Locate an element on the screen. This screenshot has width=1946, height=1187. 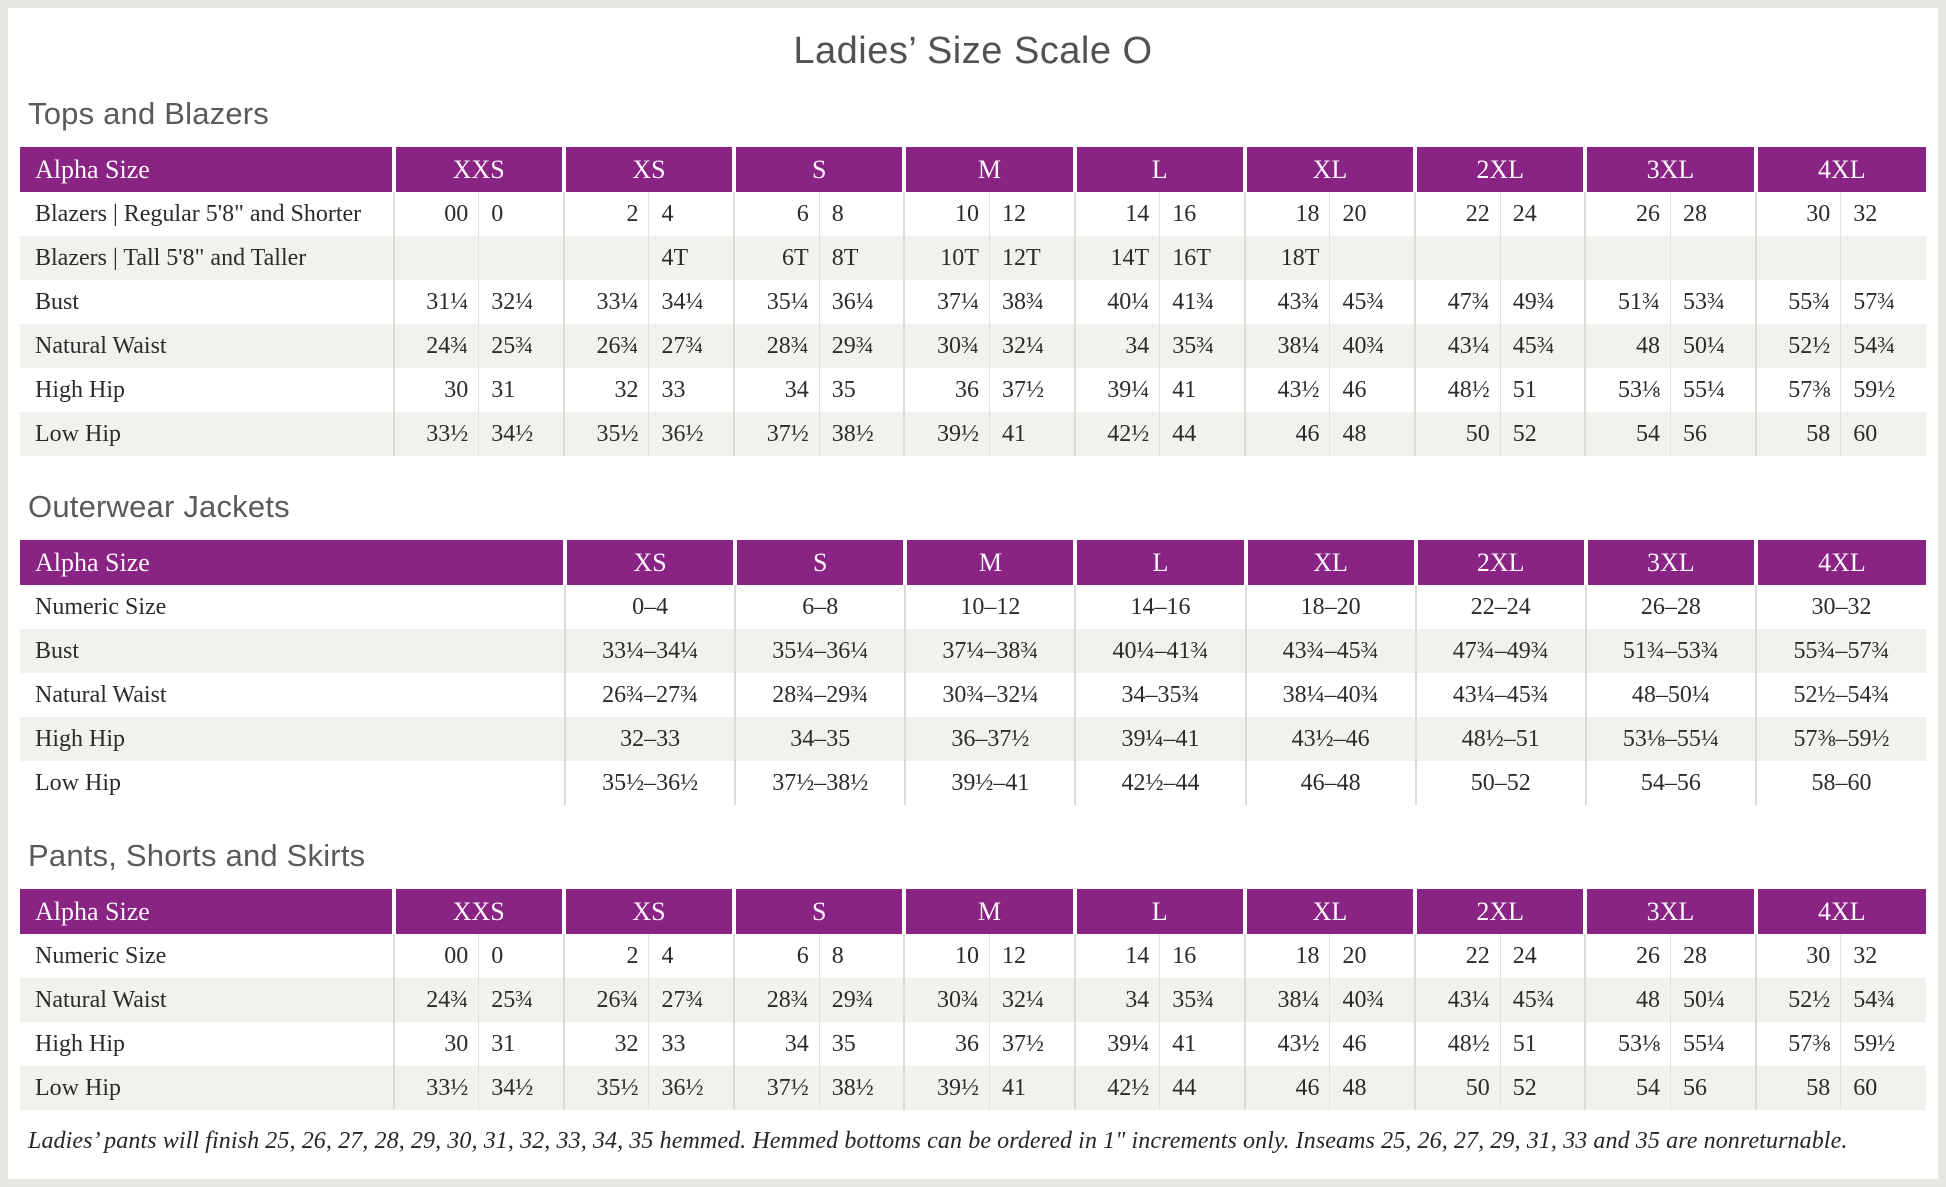
size-cell: 35½ is located at coordinates (606, 1088).